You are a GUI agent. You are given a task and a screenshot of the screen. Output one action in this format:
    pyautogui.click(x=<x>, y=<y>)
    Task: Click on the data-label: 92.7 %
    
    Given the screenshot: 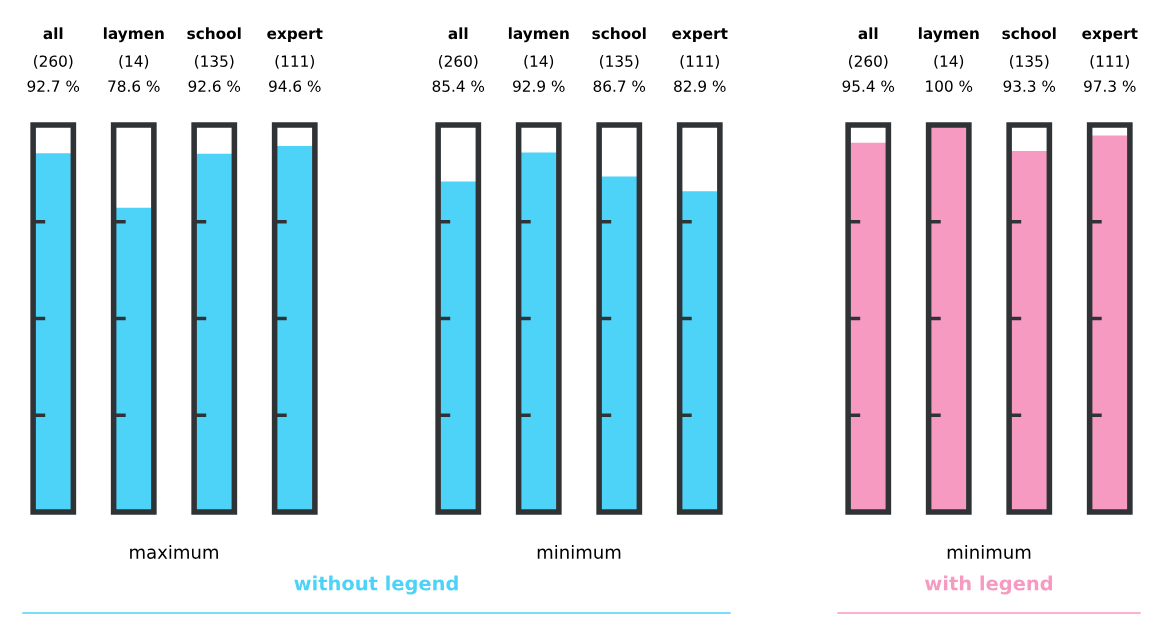 What is the action you would take?
    pyautogui.click(x=53, y=86)
    